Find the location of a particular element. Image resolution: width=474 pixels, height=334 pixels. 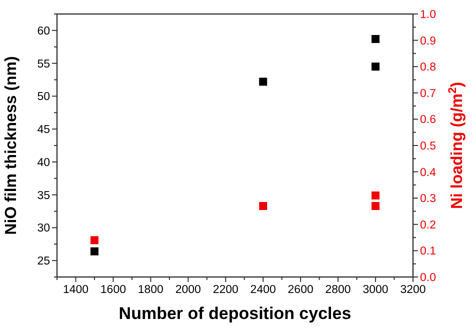

y2-tick-label: 0.5 is located at coordinates (428, 146).